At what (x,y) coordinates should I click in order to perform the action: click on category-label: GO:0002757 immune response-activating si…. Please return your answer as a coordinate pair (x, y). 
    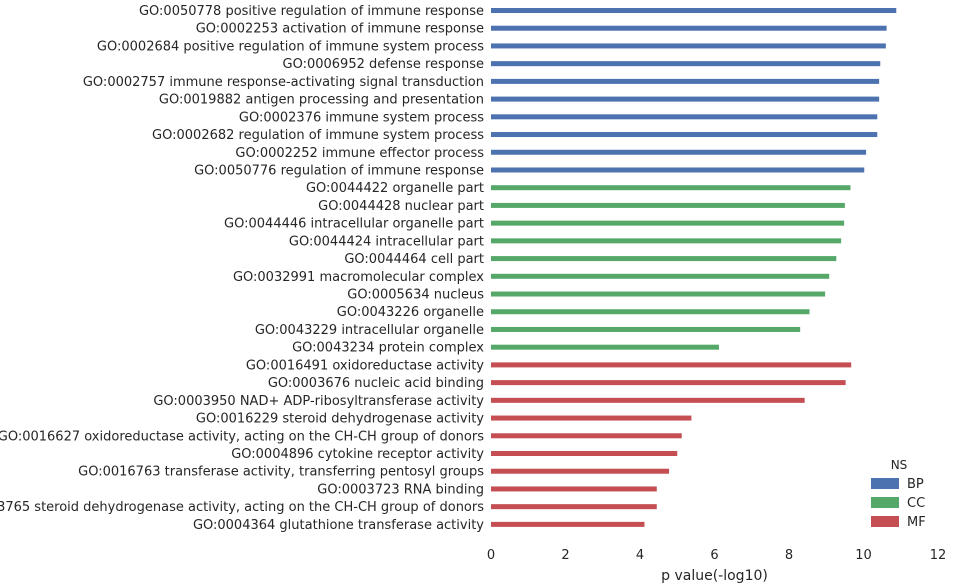
    Looking at the image, I should click on (283, 82).